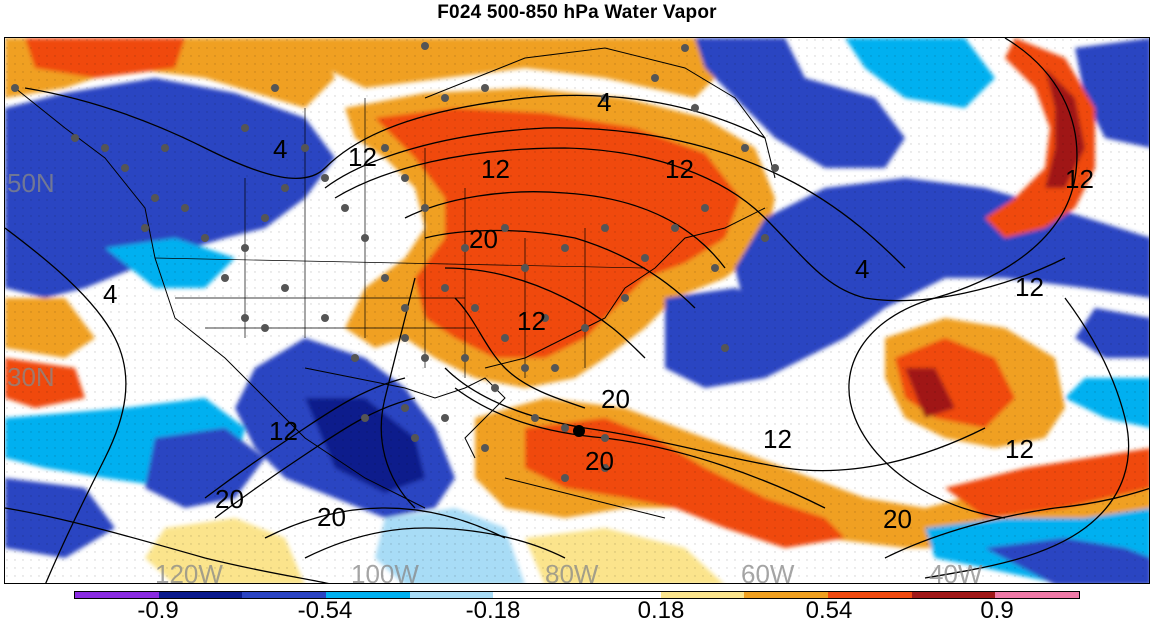  What do you see at coordinates (661, 609) in the screenshot?
I see `colorbar-label: 0.18` at bounding box center [661, 609].